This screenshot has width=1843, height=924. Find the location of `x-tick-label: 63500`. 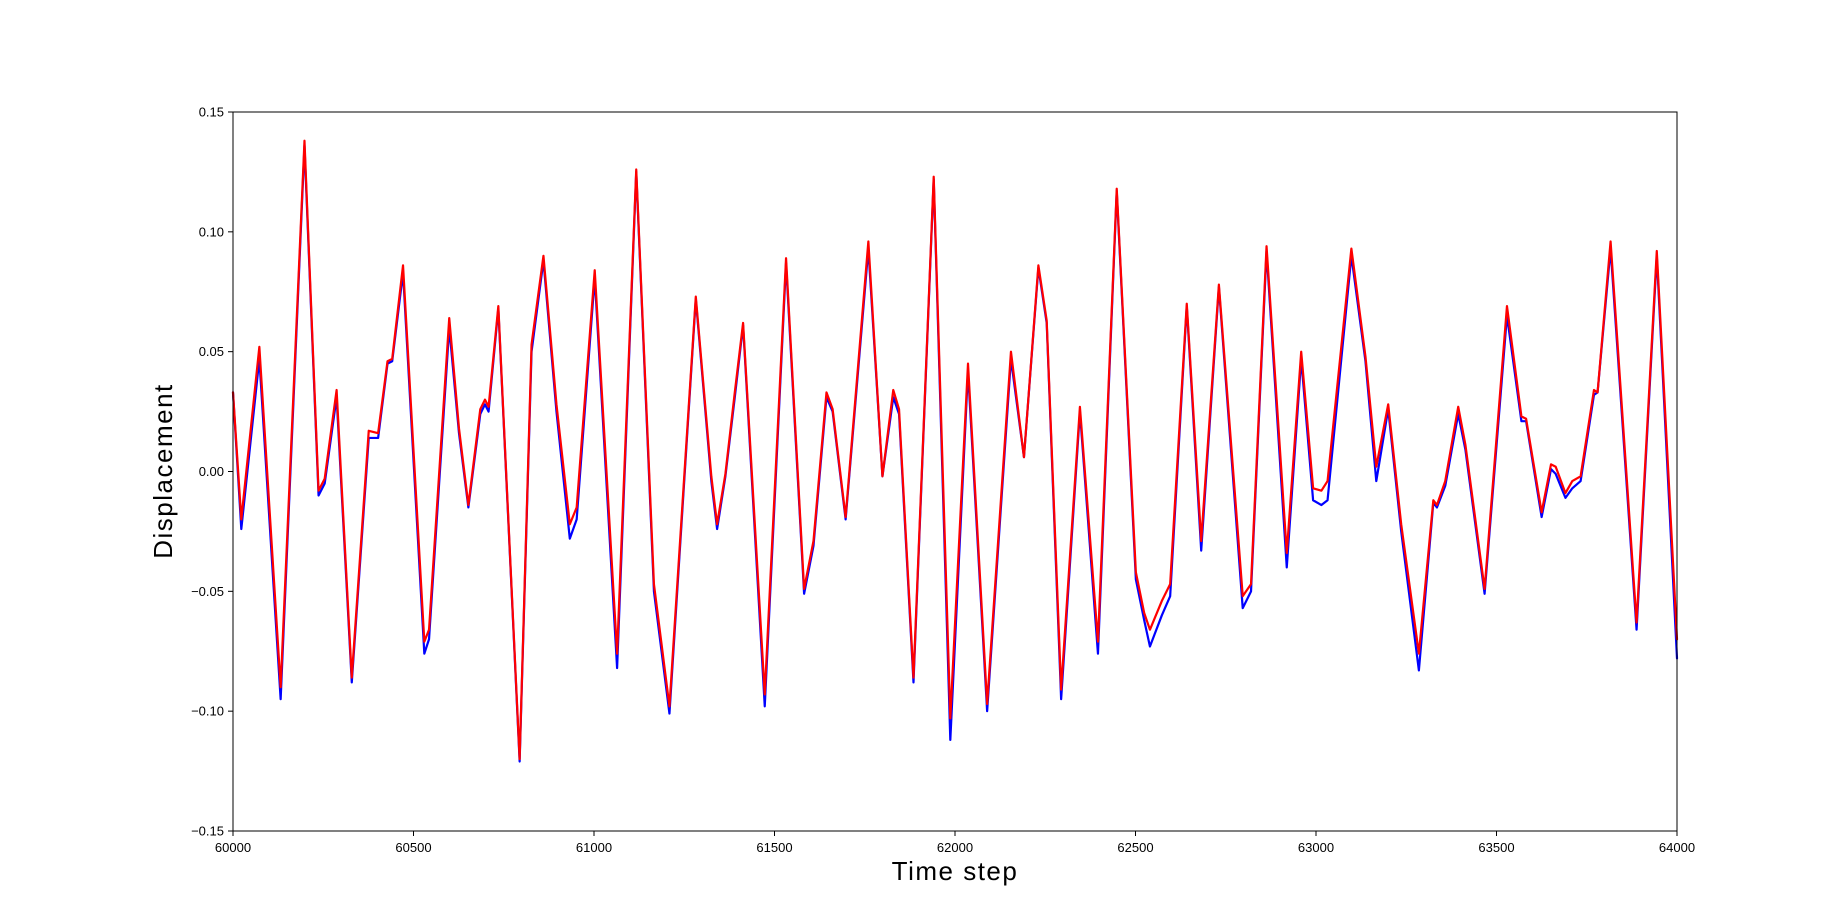

x-tick-label: 63500 is located at coordinates (1496, 847).